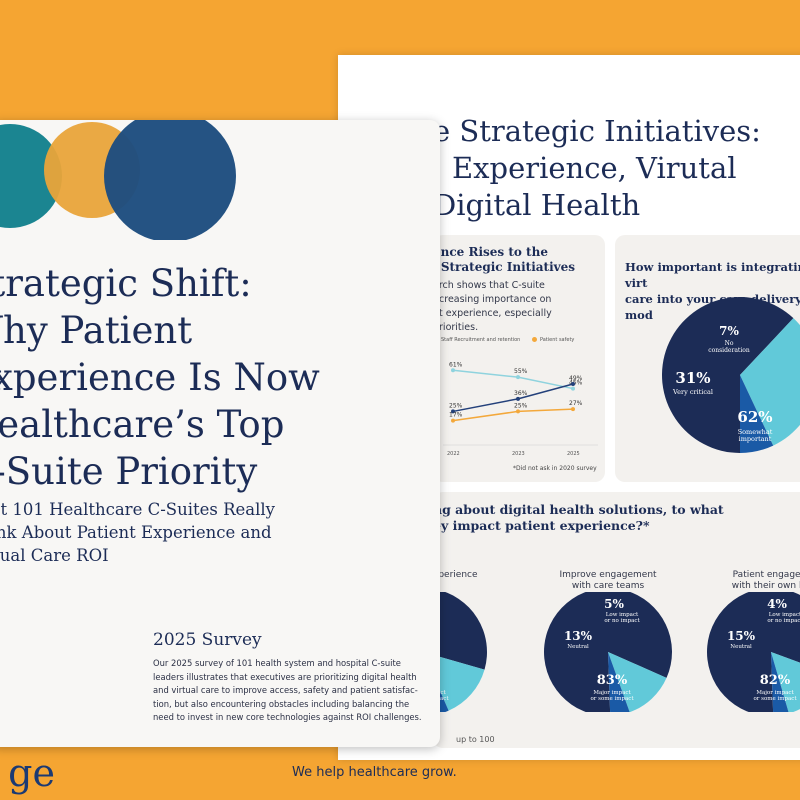 The height and width of the screenshot is (800, 800). I want to click on trend-tick-label: 2025, so click(573, 454).